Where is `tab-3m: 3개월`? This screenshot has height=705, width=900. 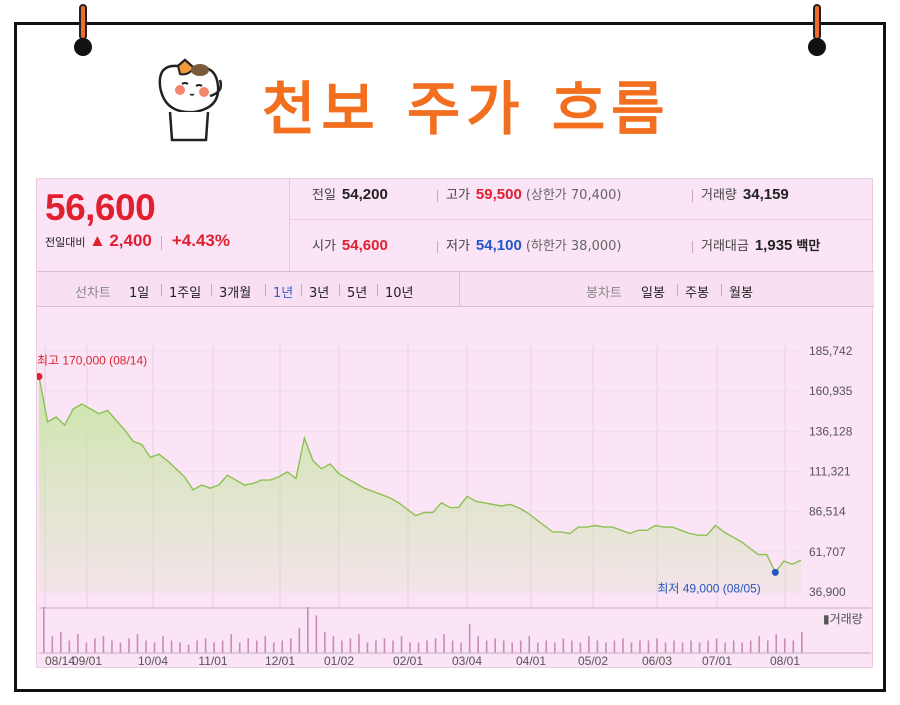
tab-3m: 3개월 is located at coordinates (235, 293).